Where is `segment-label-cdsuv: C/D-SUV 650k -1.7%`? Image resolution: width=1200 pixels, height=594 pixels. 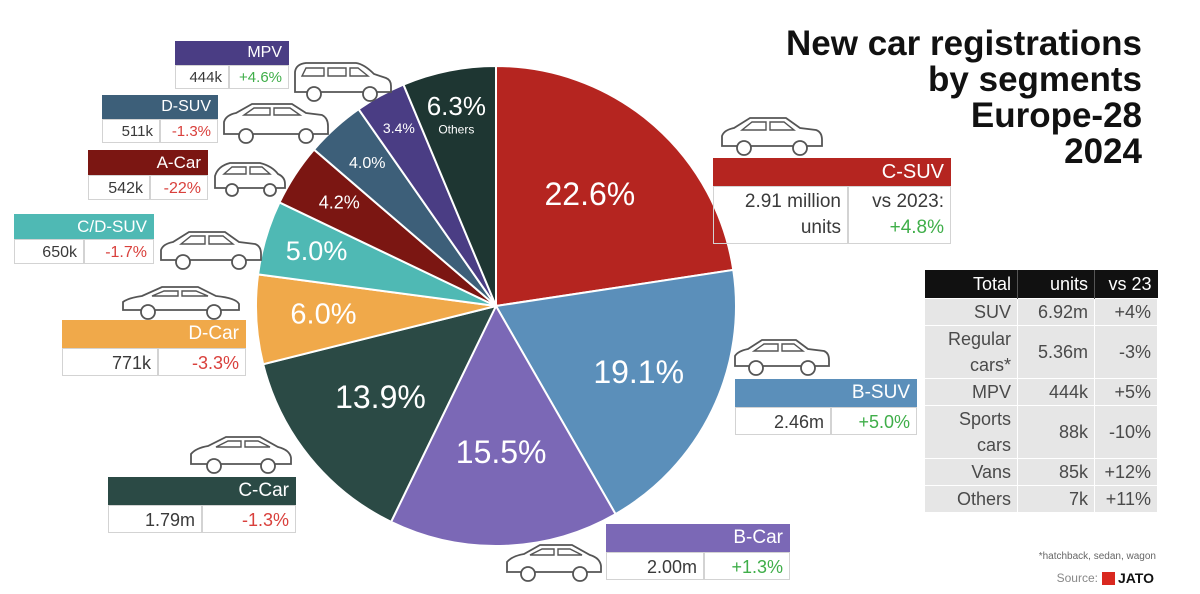 segment-label-cdsuv: C/D-SUV 650k -1.7% is located at coordinates (84, 239).